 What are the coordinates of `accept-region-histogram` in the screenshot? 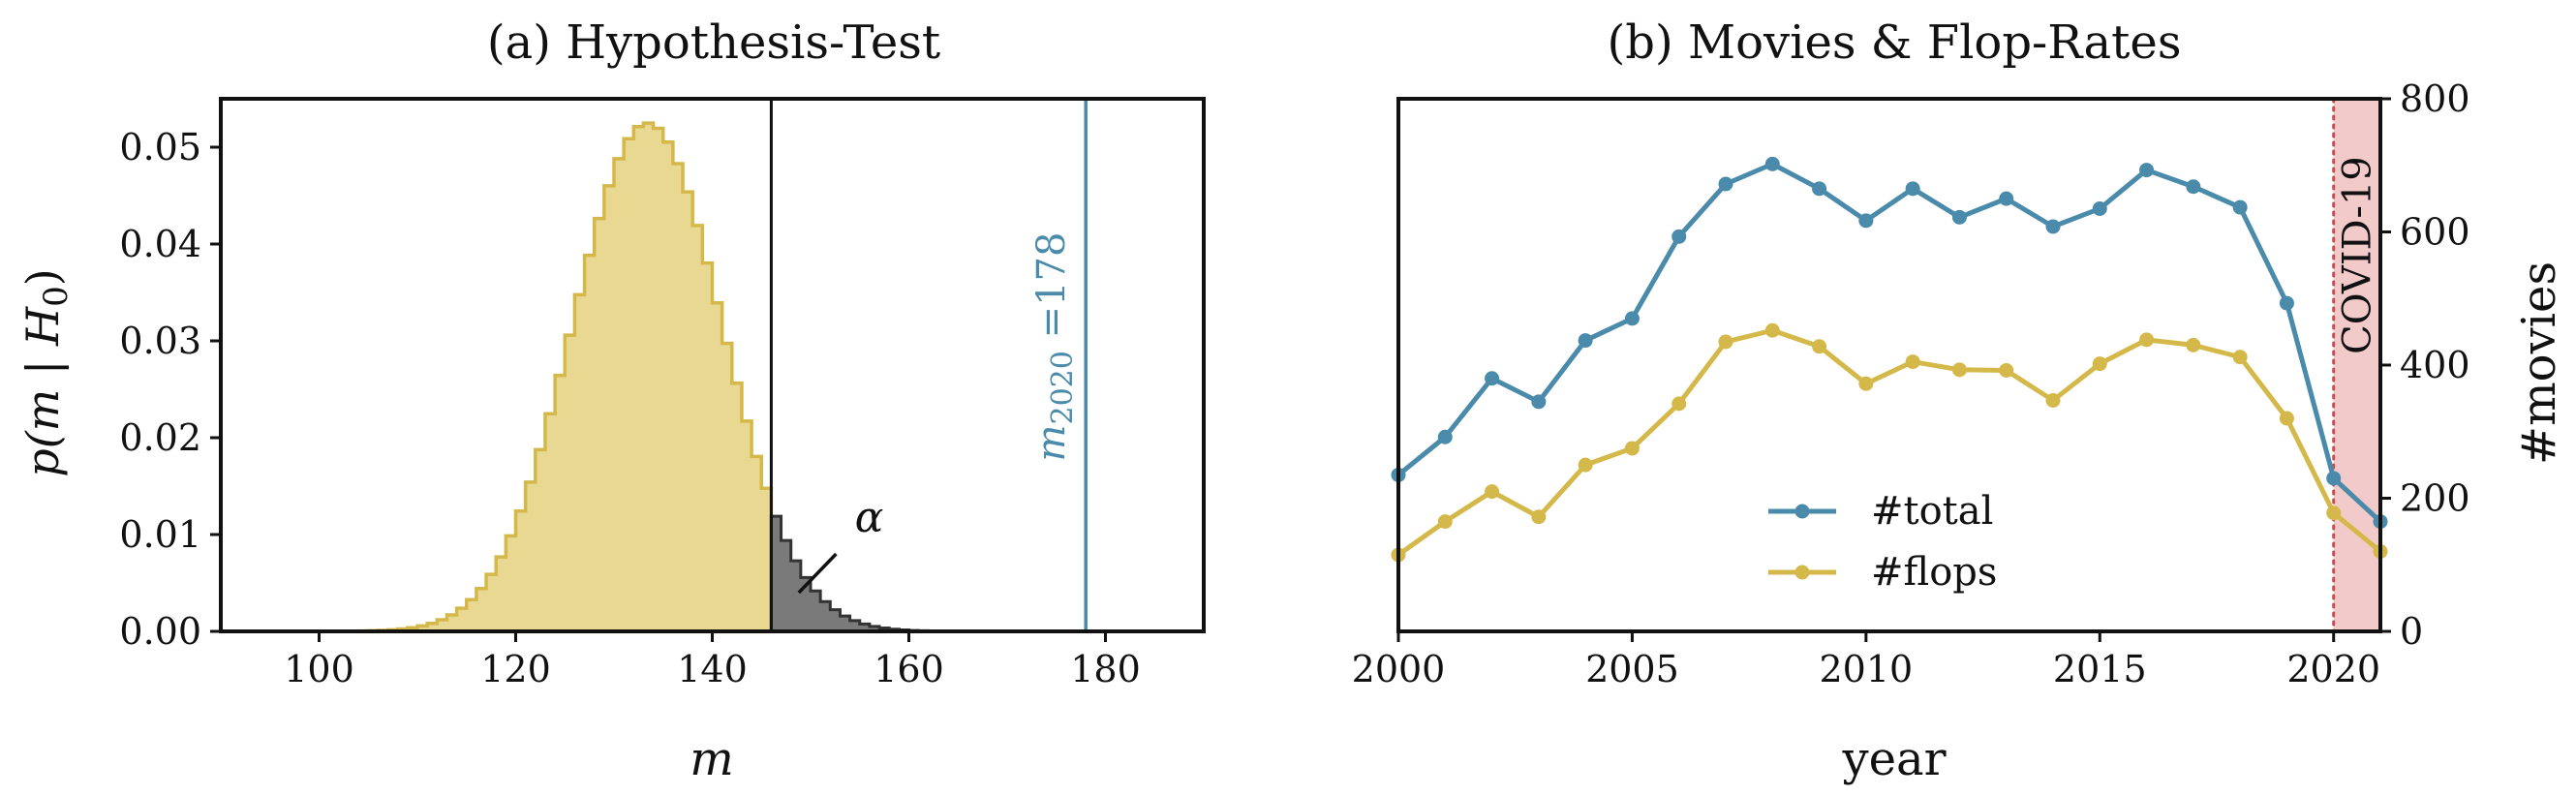 It's located at (545, 377).